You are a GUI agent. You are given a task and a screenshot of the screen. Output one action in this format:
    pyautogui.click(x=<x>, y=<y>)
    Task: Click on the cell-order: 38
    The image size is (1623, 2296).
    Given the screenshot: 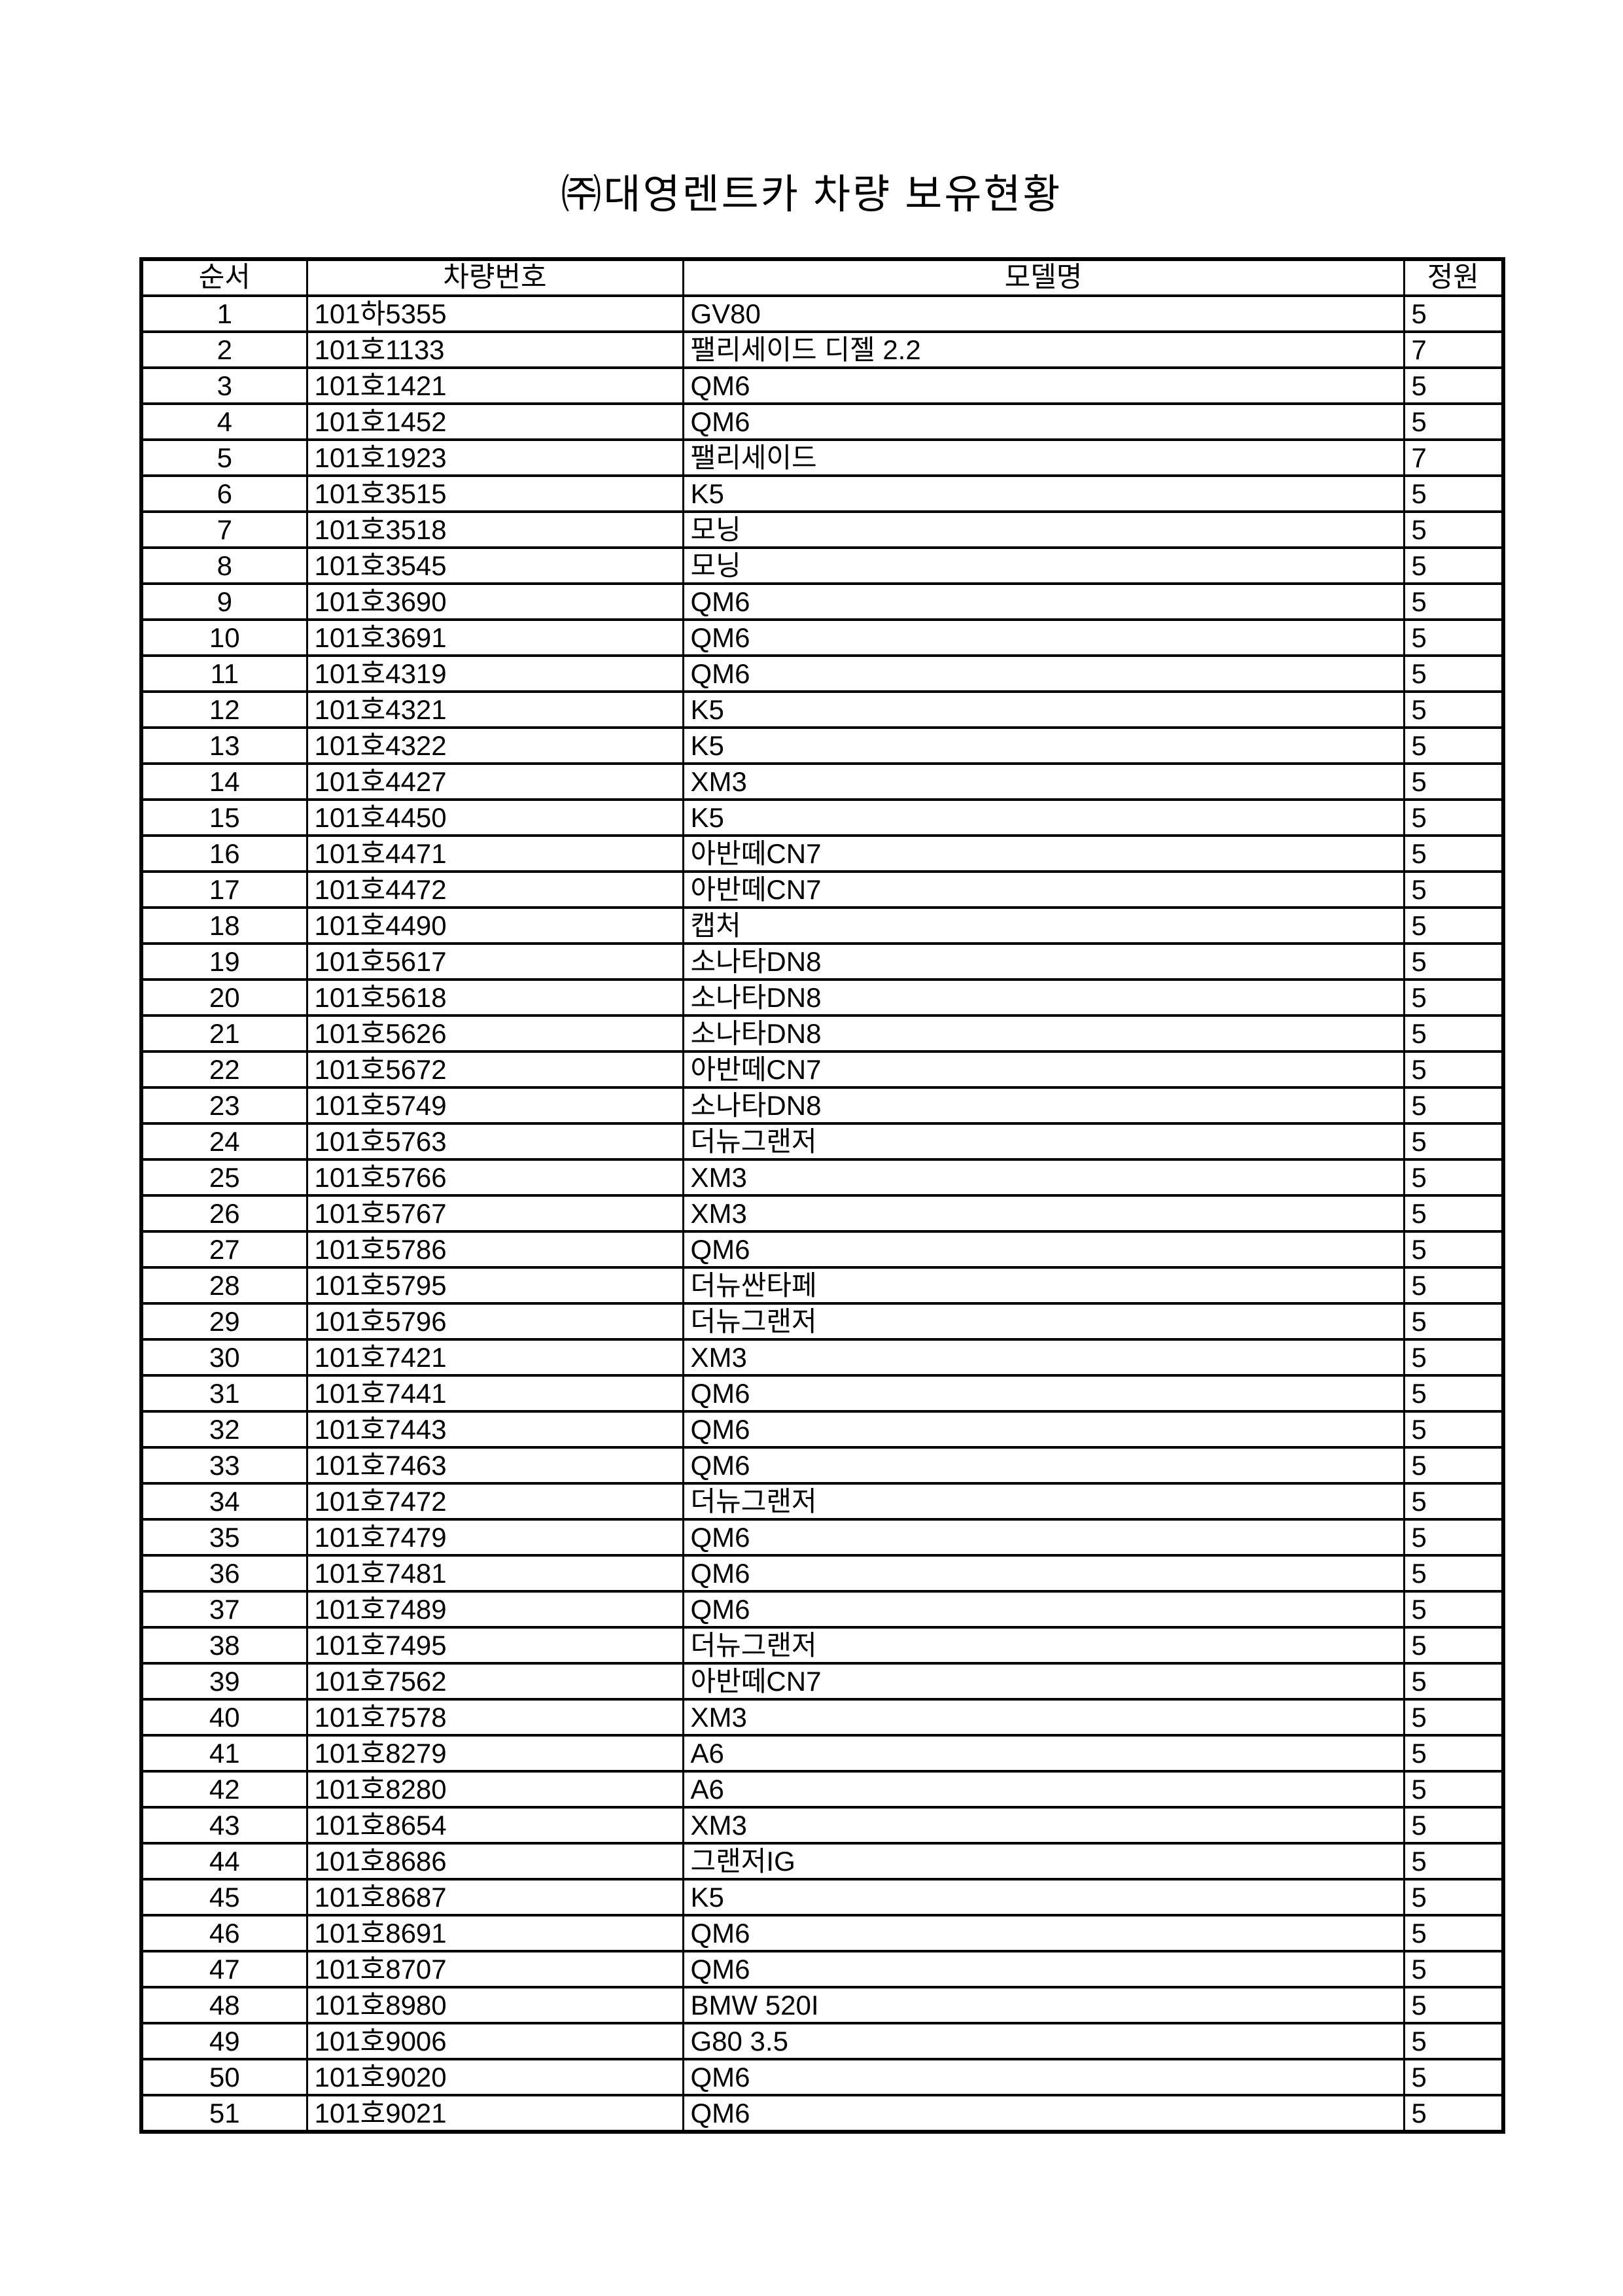 What is the action you would take?
    pyautogui.click(x=224, y=1646)
    